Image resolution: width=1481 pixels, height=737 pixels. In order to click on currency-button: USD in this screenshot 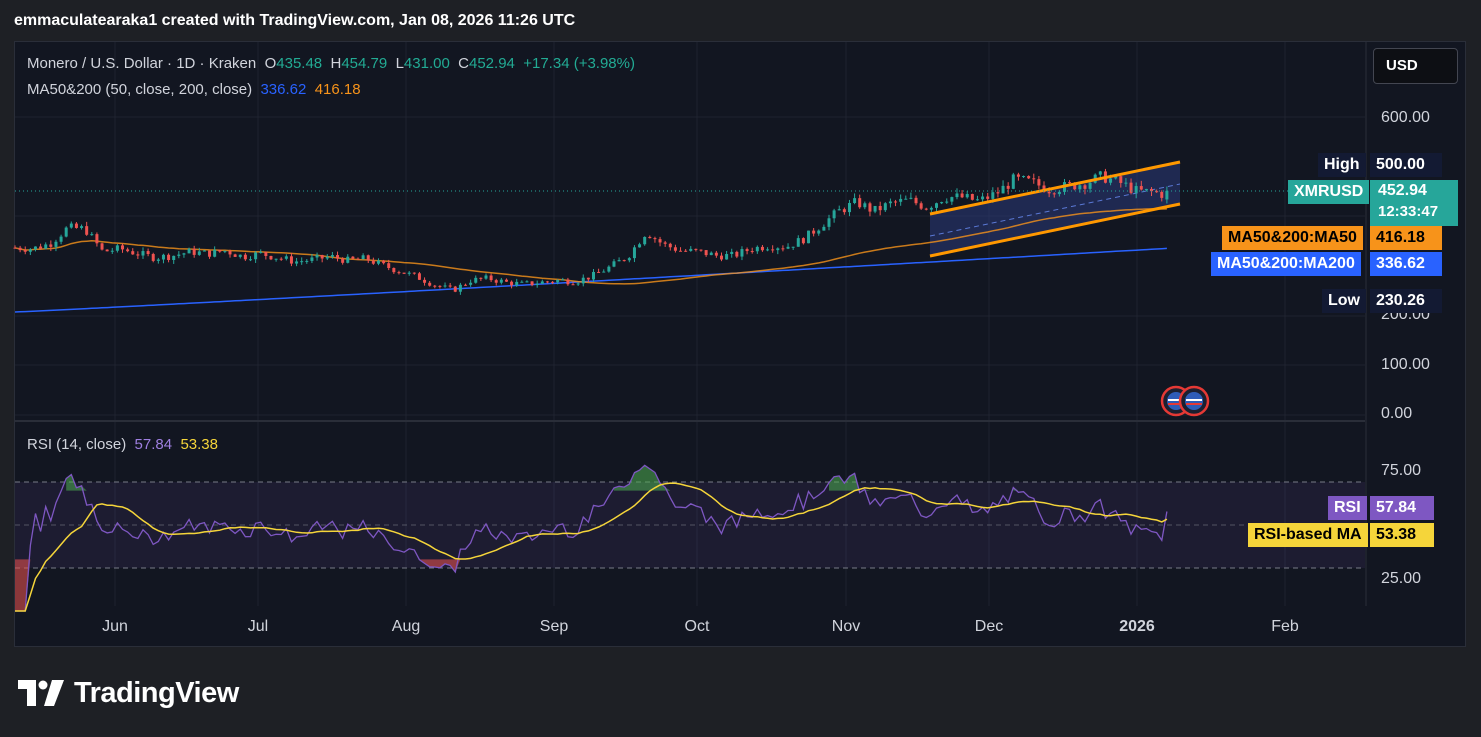, I will do `click(1415, 66)`.